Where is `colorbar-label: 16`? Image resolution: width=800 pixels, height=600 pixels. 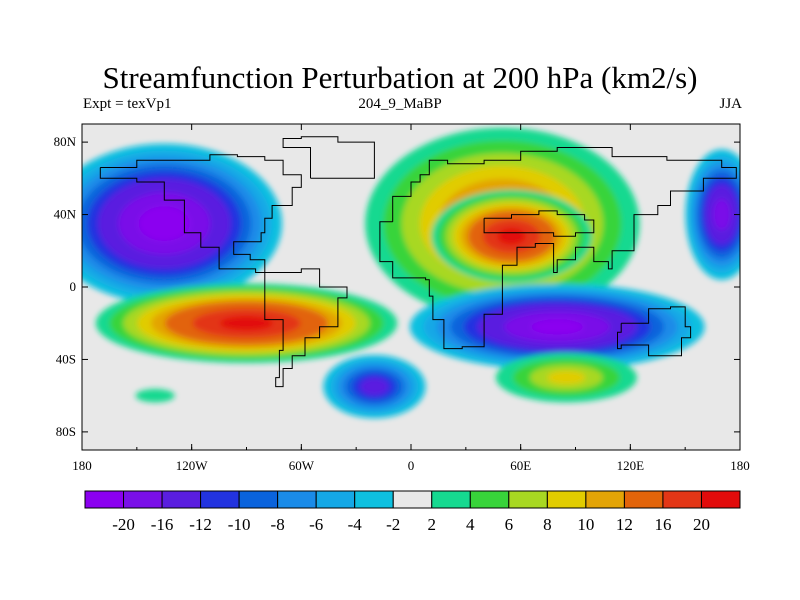 colorbar-label: 16 is located at coordinates (662, 524).